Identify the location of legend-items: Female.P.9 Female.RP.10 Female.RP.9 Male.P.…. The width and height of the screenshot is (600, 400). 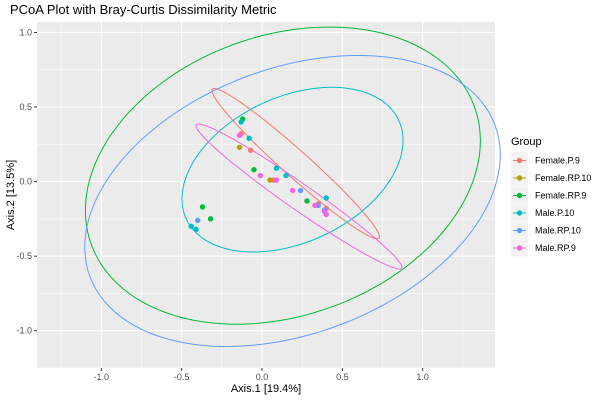
(551, 204).